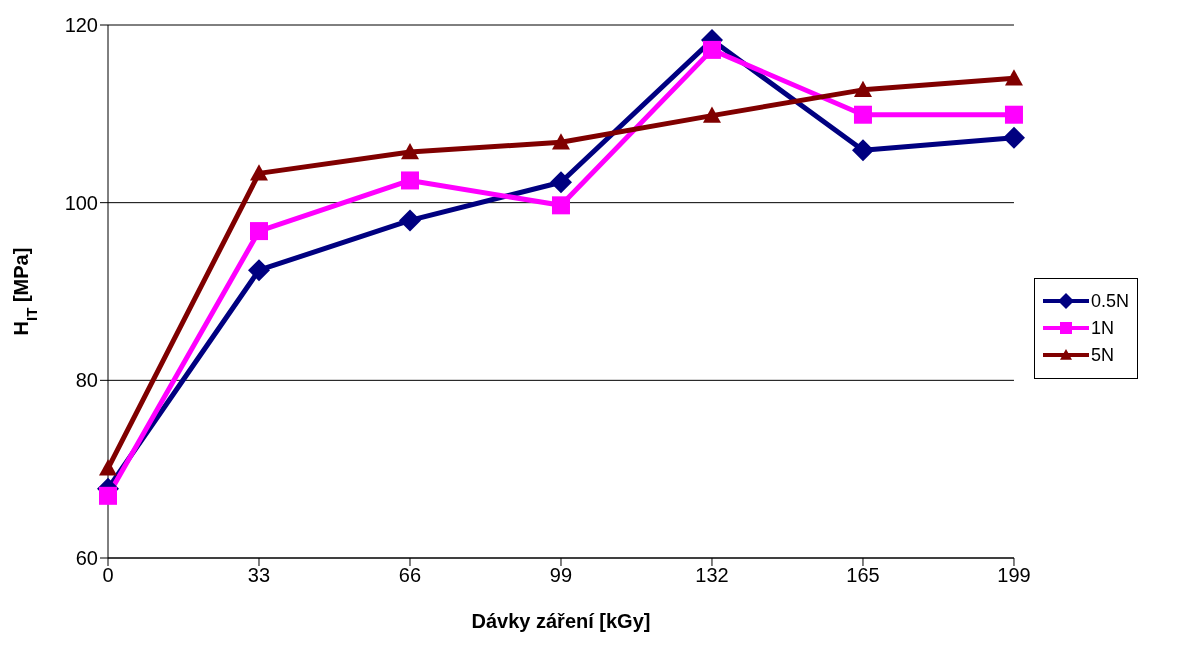  I want to click on y-tick-label: 60, so click(86, 558).